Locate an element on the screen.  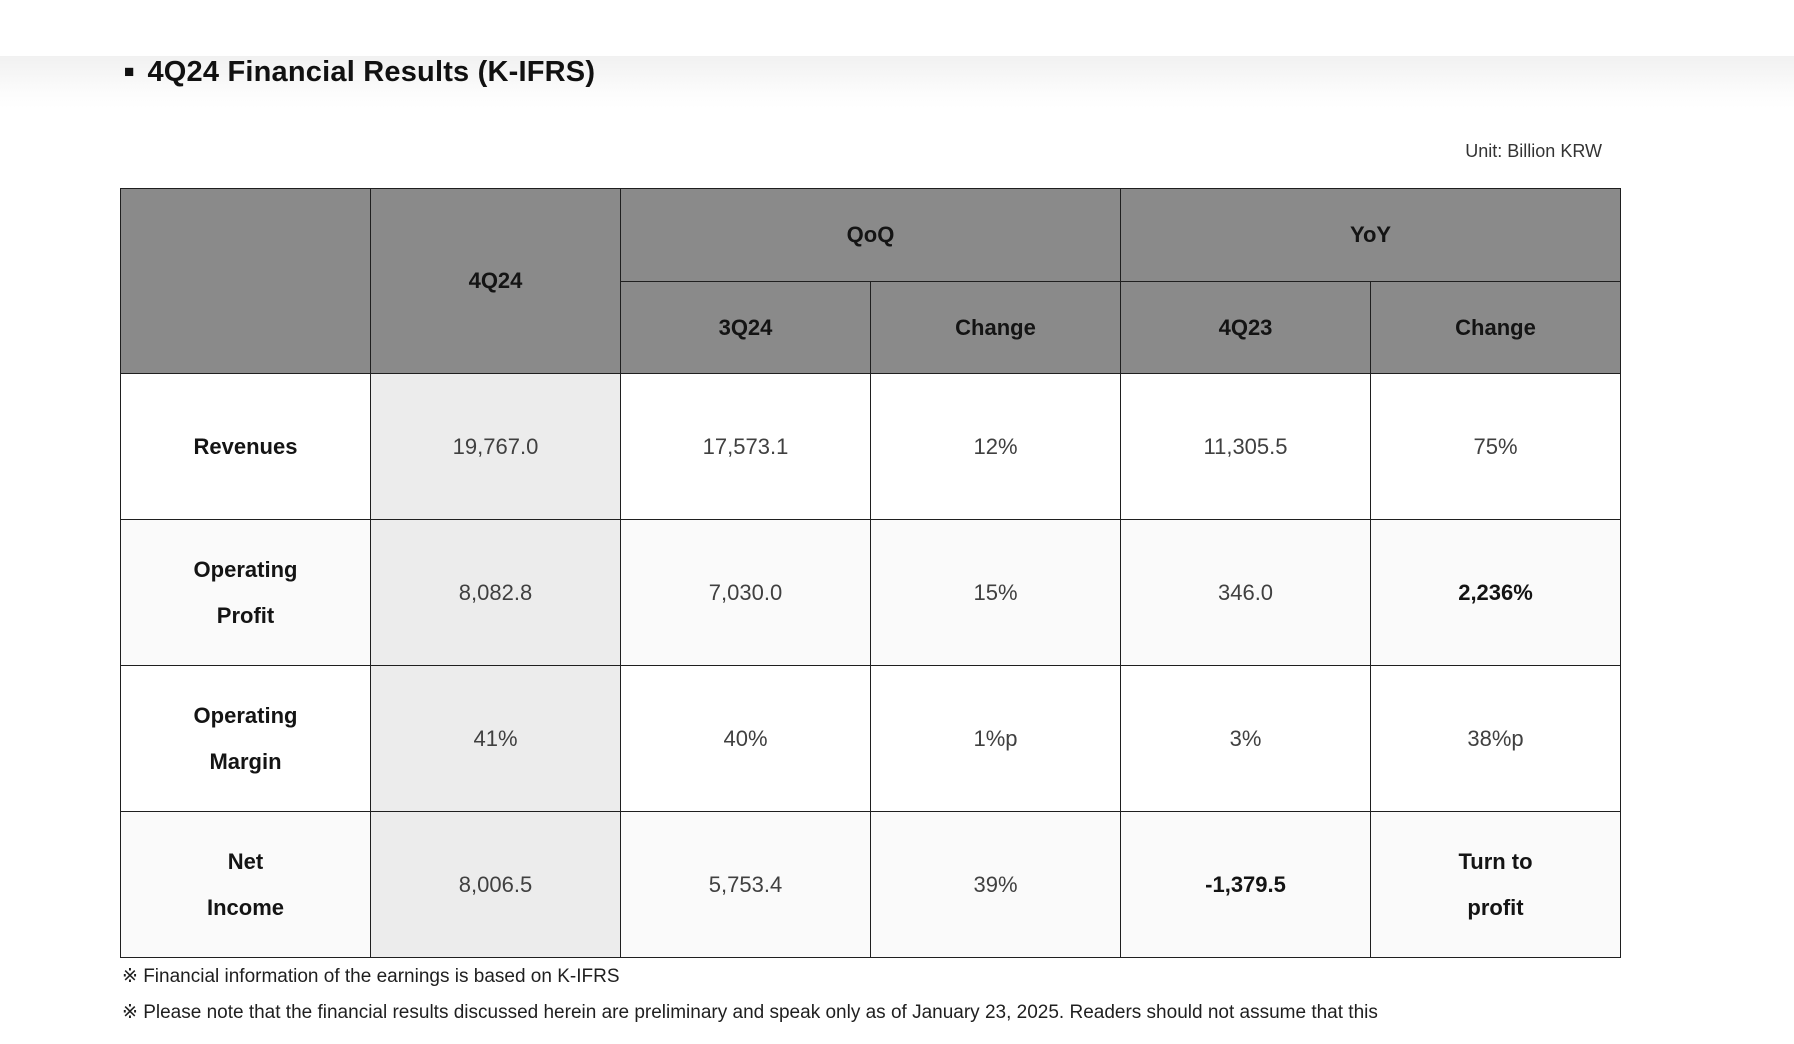
header-3q24: 3Q24 is located at coordinates (745, 327).